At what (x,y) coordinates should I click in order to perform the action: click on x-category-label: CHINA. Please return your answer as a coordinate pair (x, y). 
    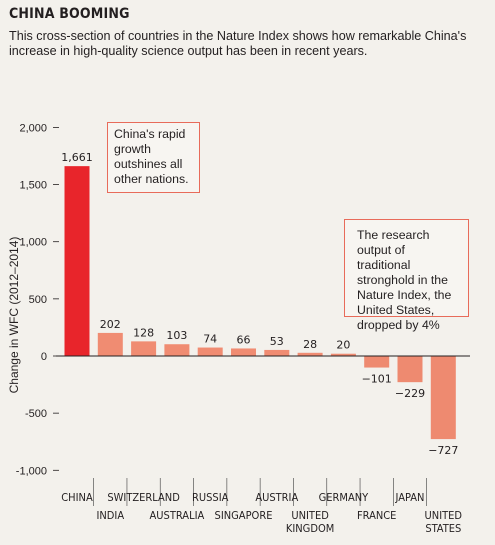
    Looking at the image, I should click on (77, 497).